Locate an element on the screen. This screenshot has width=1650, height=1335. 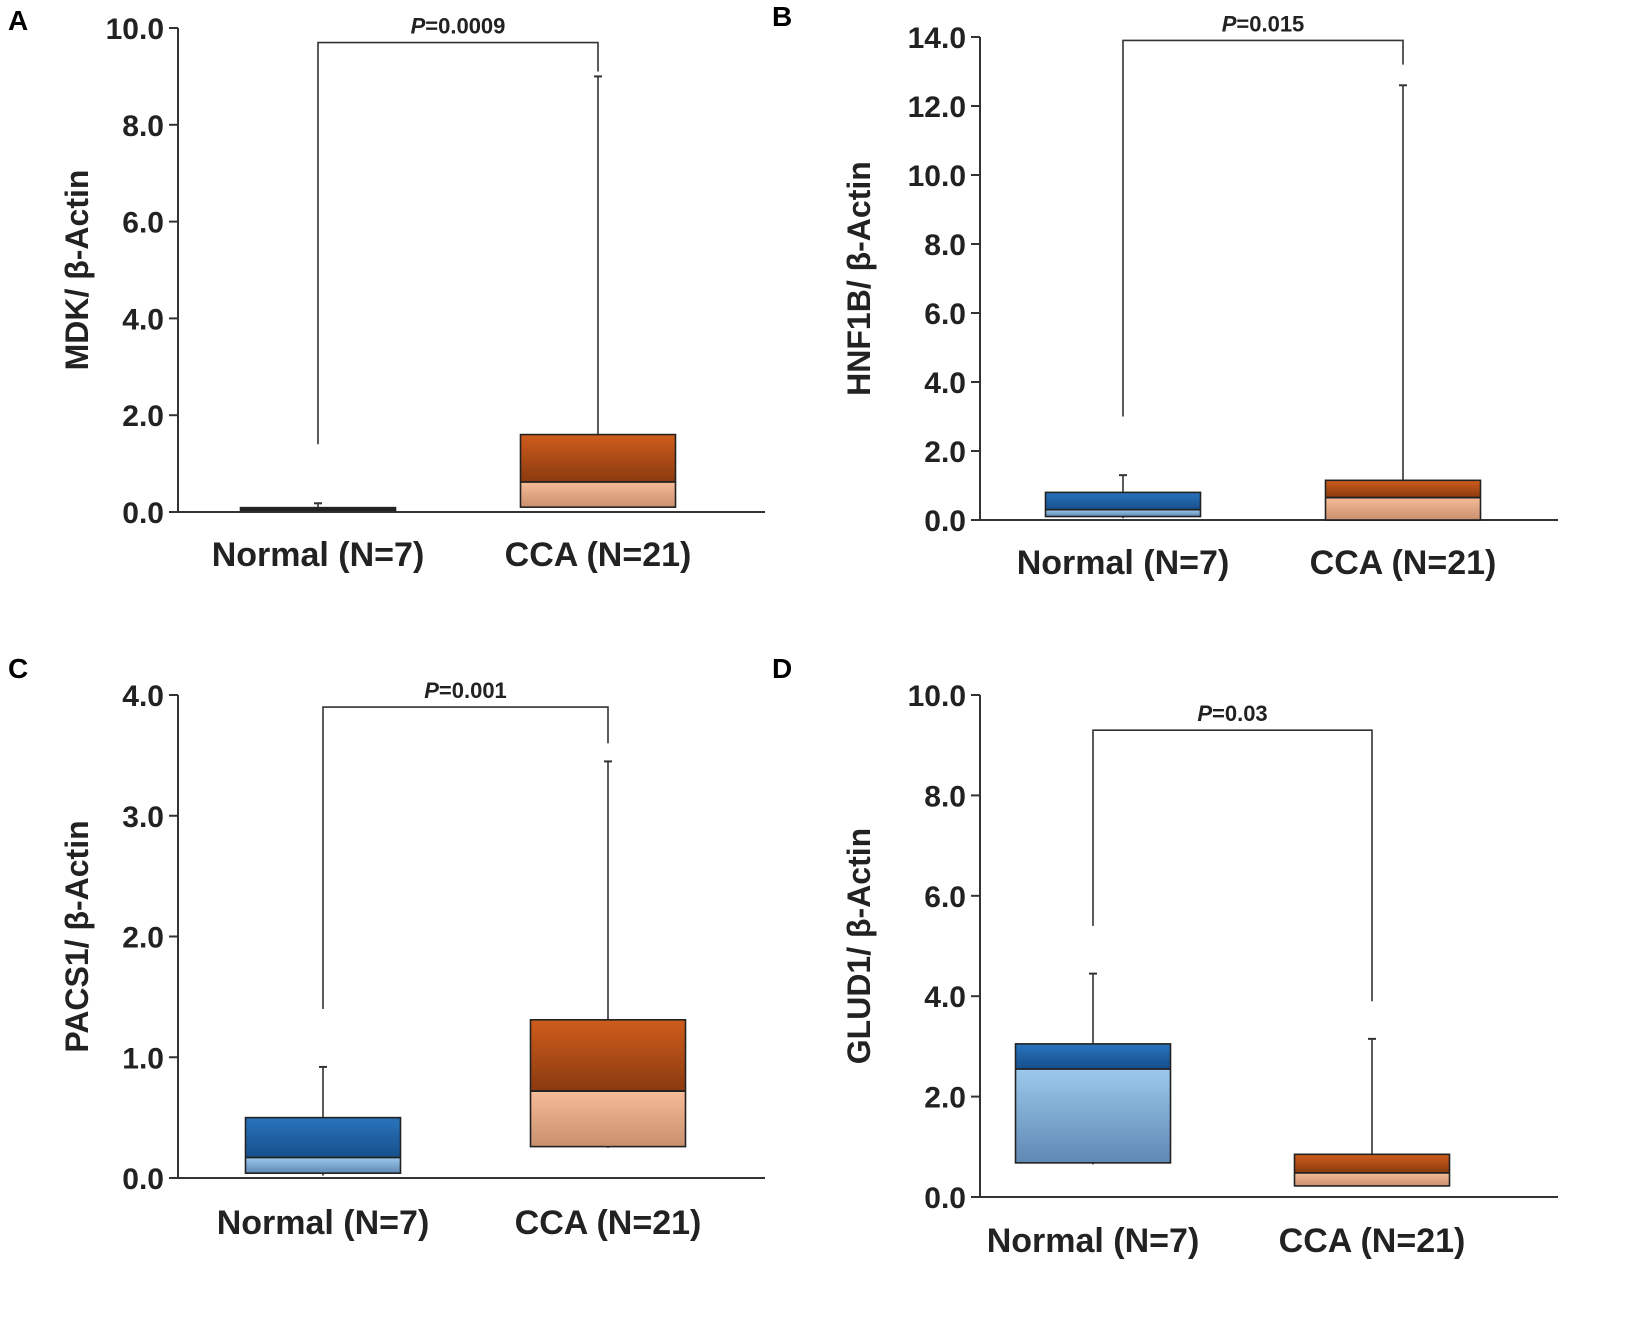
y-axis-label: PACS1/ β-Actin is located at coordinates (77, 936).